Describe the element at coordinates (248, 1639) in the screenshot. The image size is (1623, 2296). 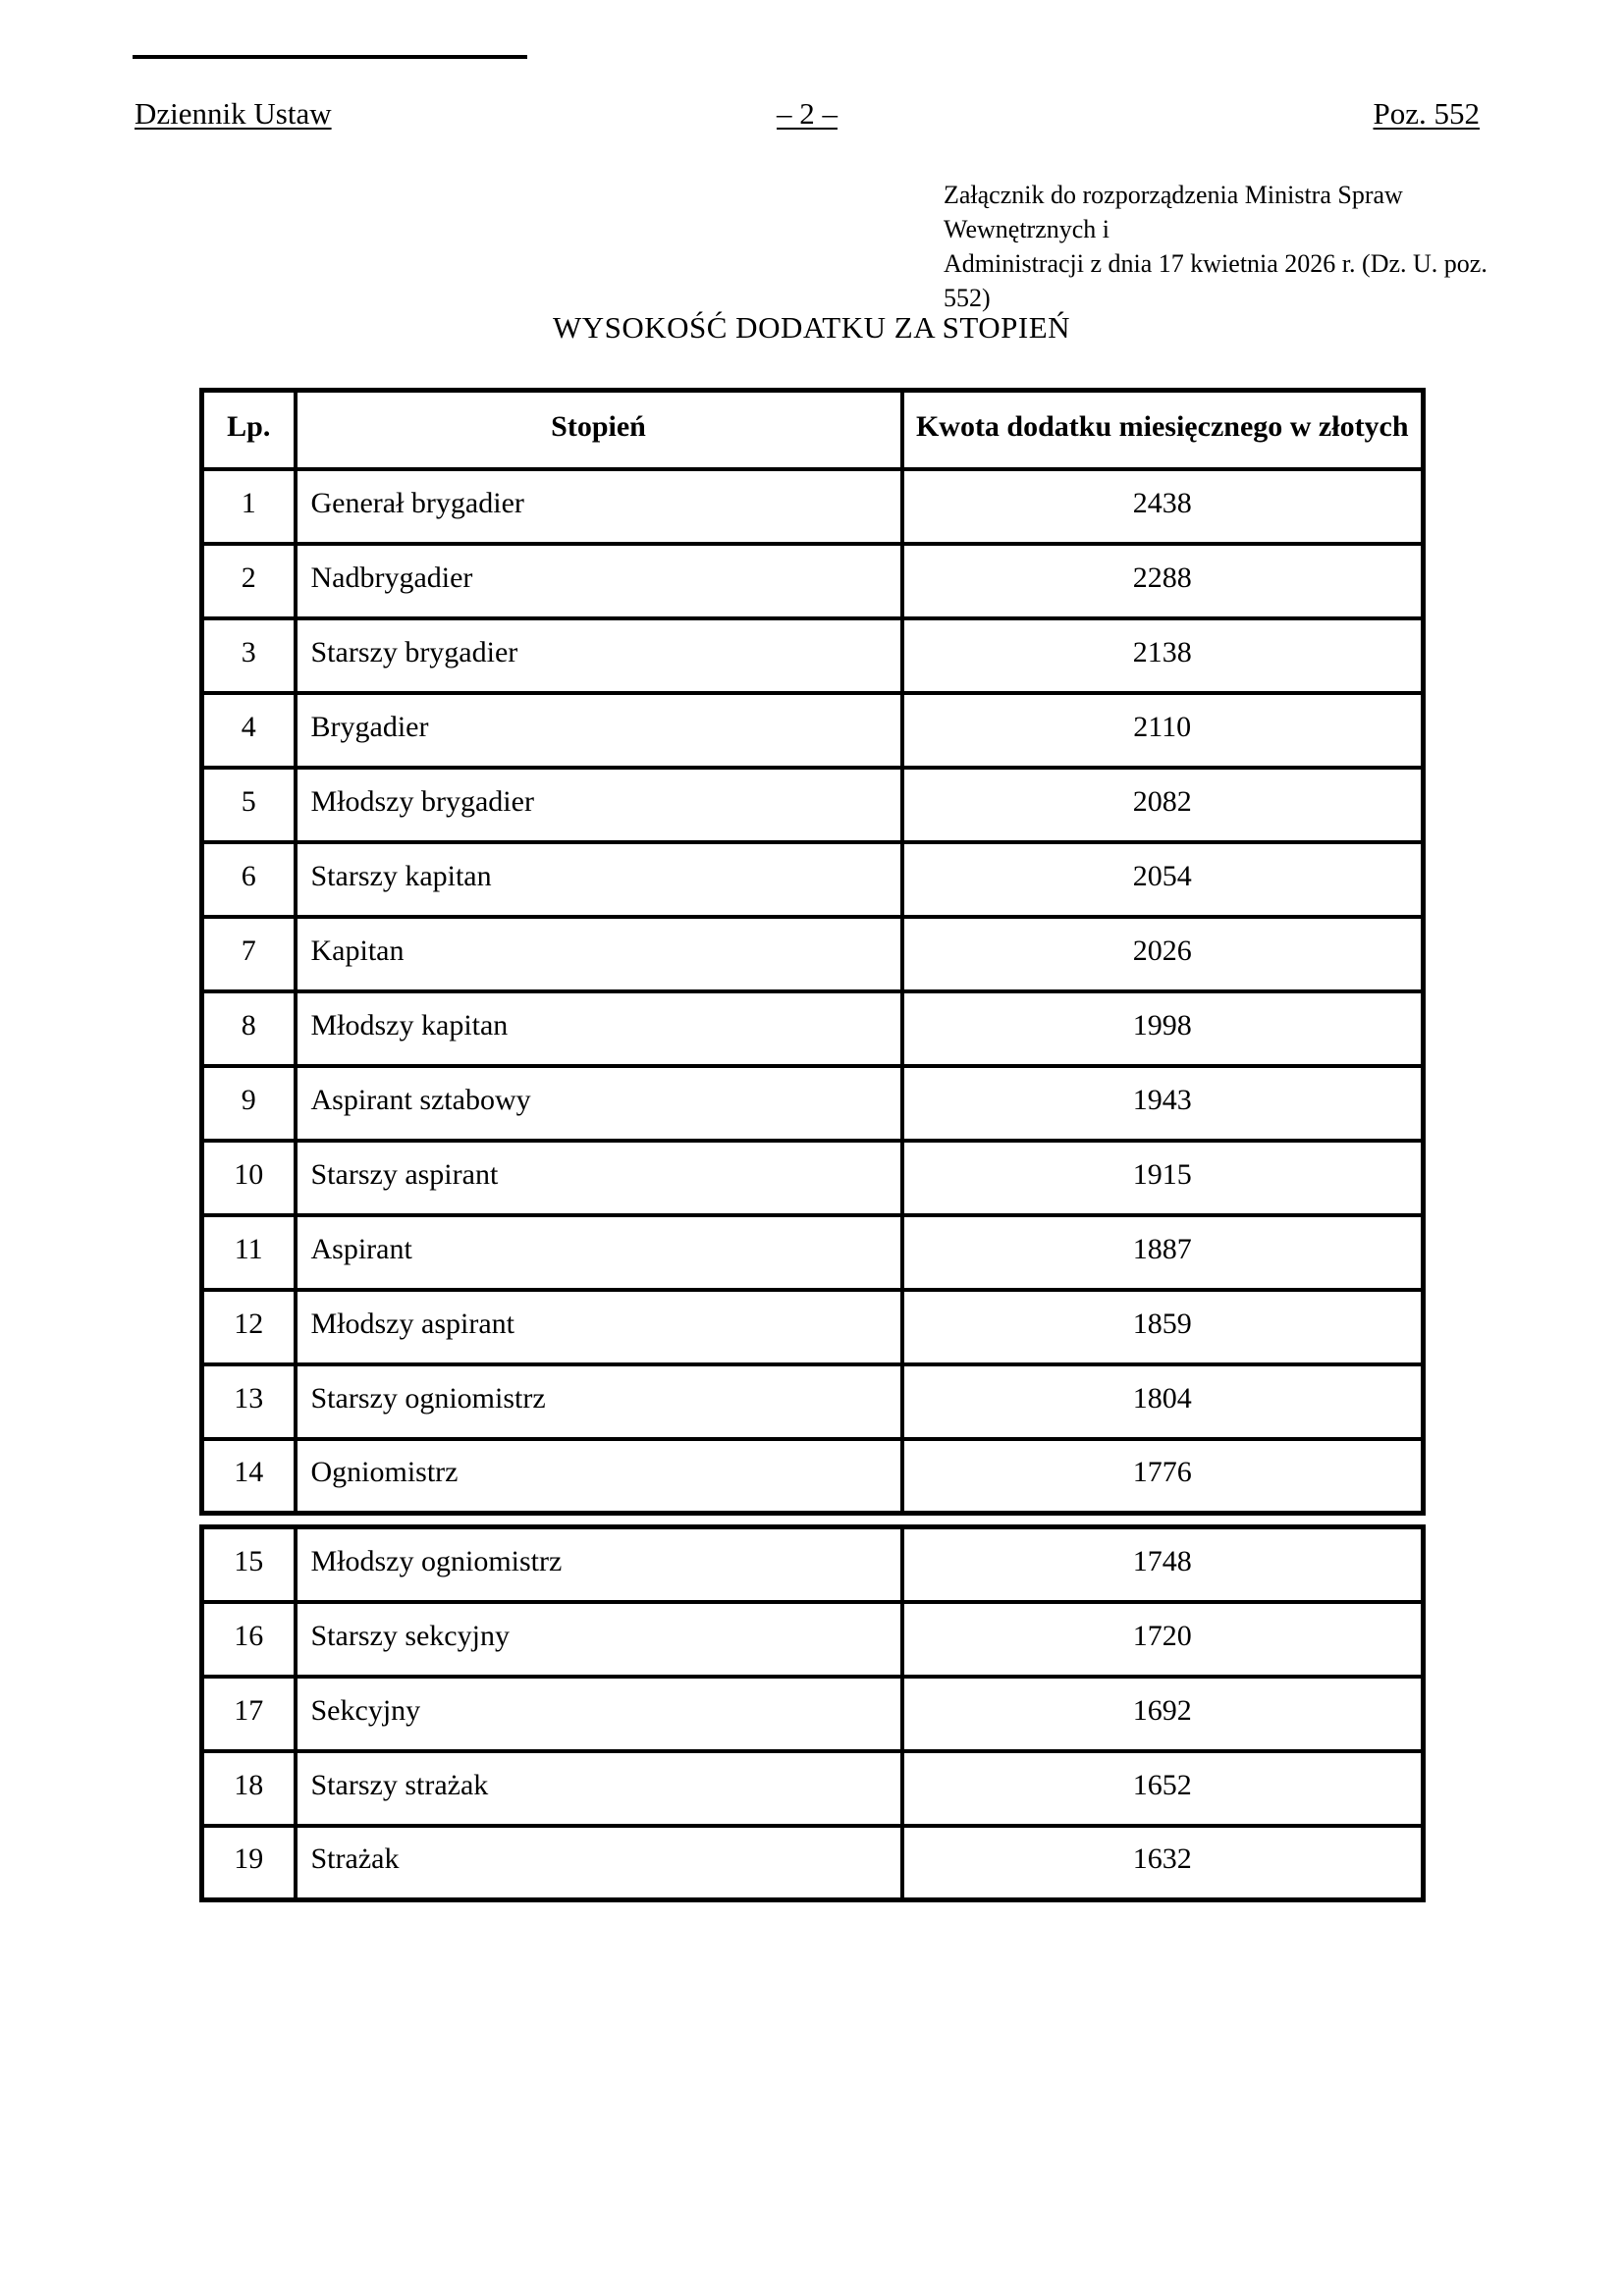
I see `cell-row-number: 16` at that location.